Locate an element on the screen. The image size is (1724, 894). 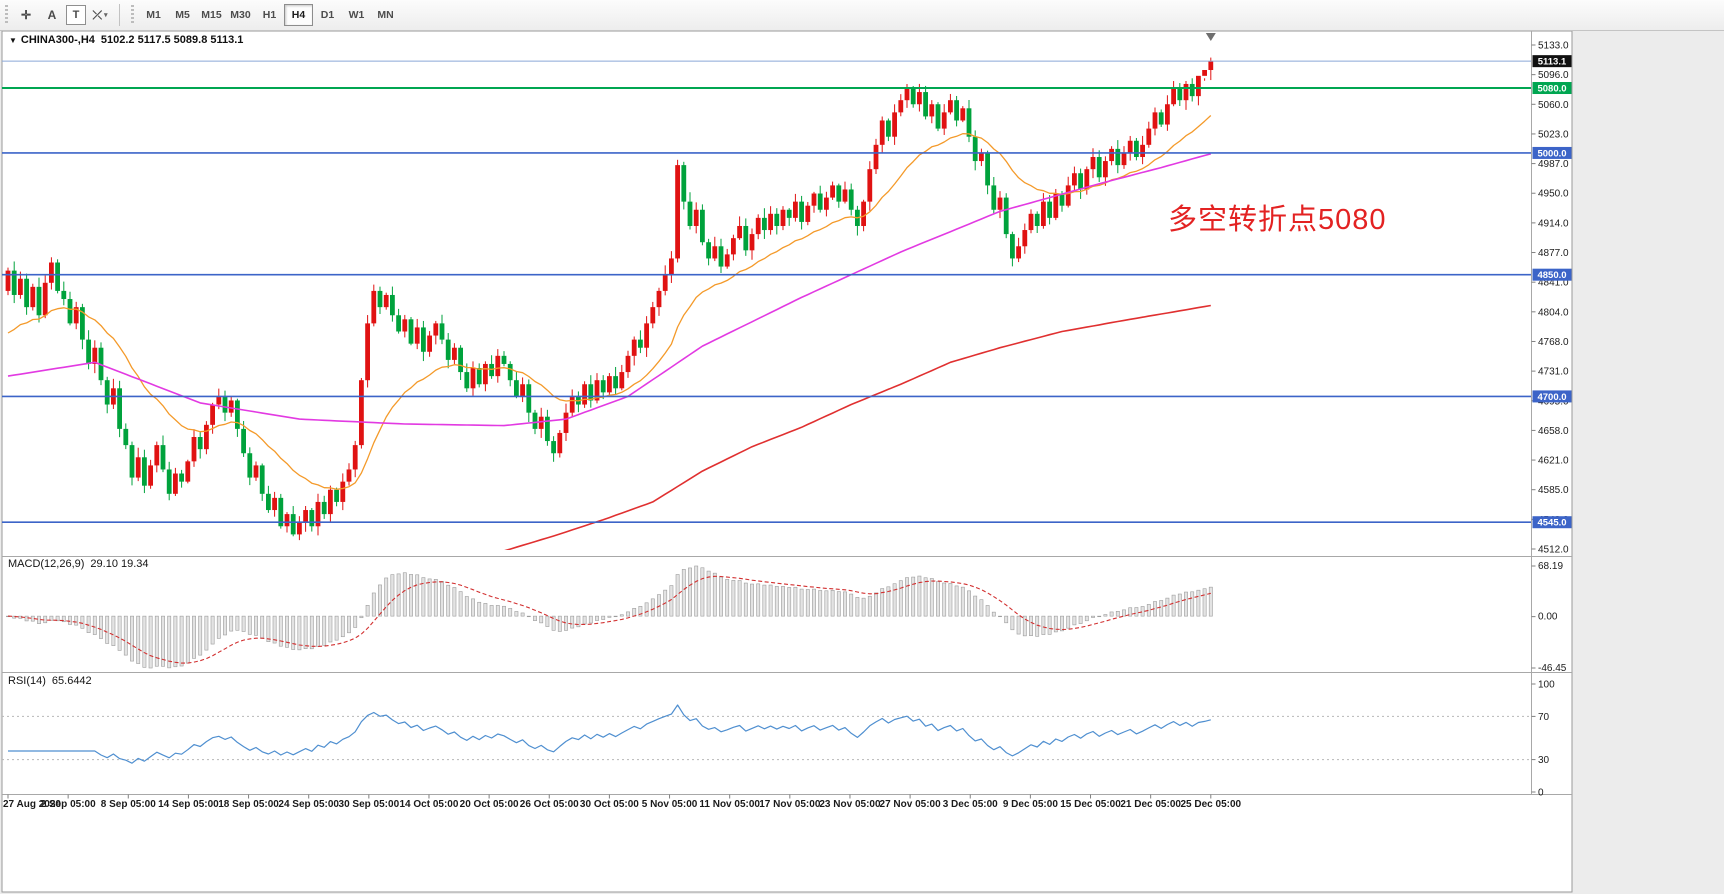
macd-signal-line is located at coordinates (609, 619).